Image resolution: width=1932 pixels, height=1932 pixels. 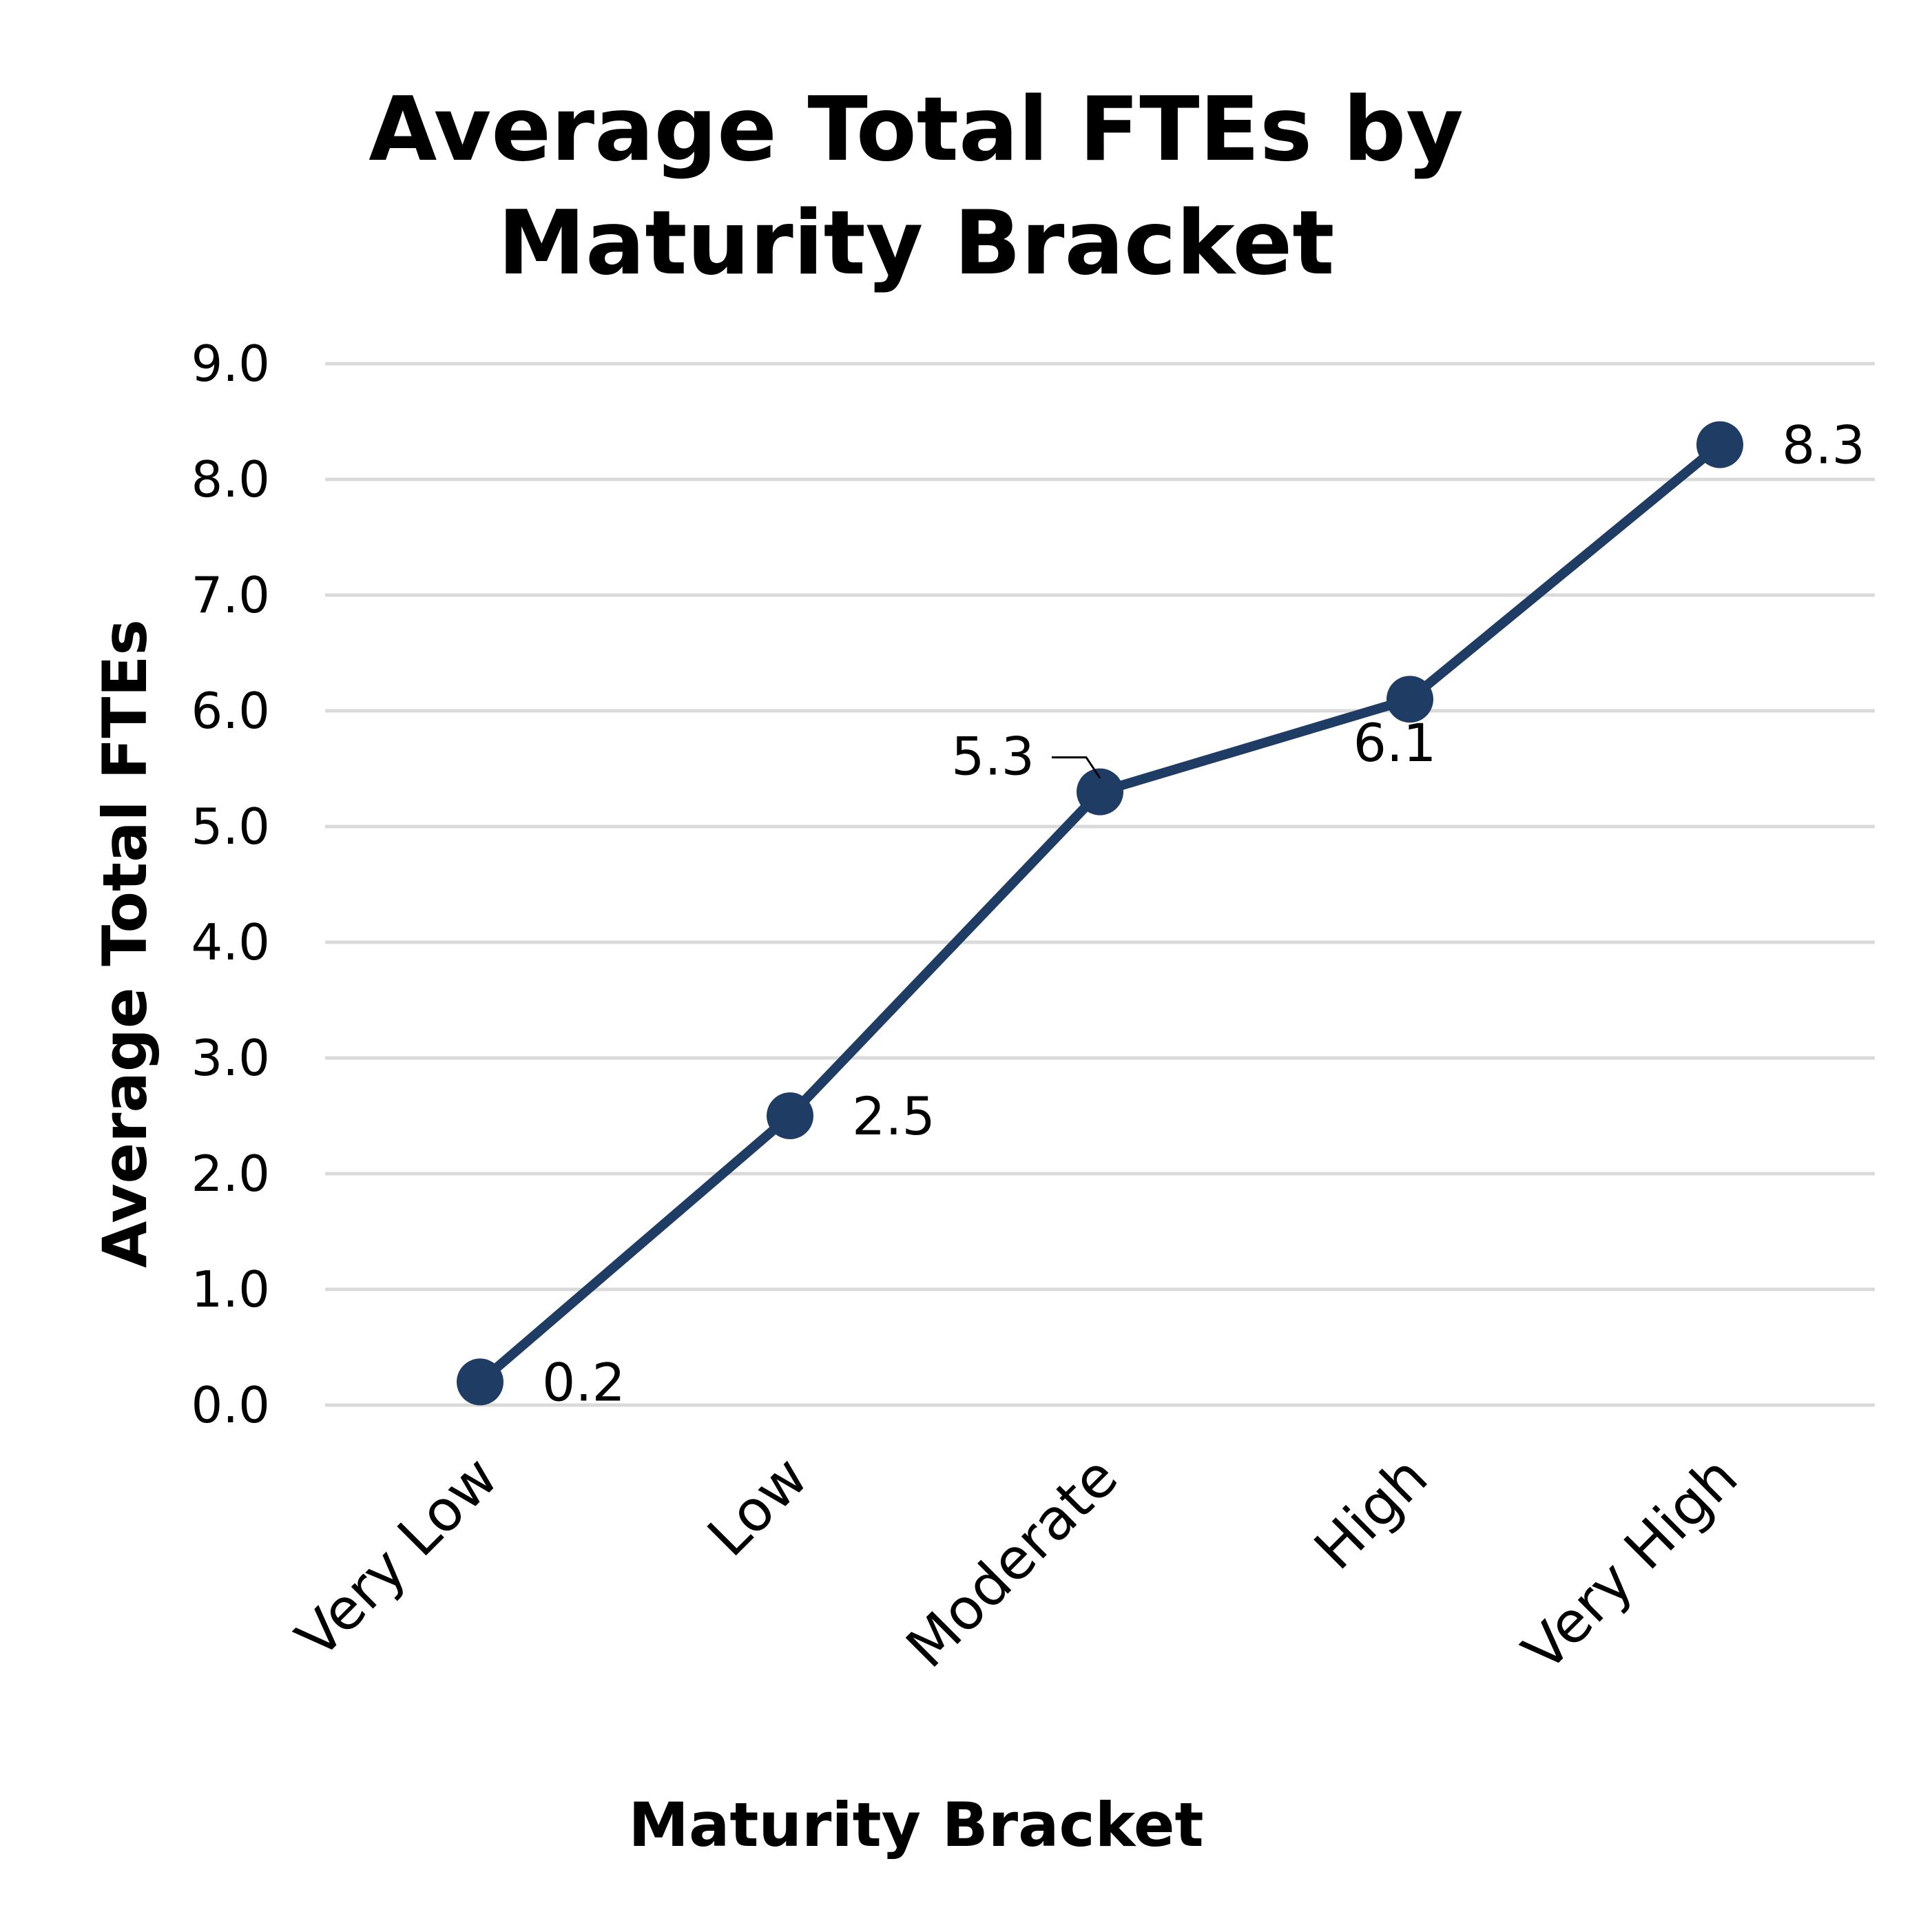 What do you see at coordinates (915, 1824) in the screenshot?
I see `x-axis-title: Maturity Bracket` at bounding box center [915, 1824].